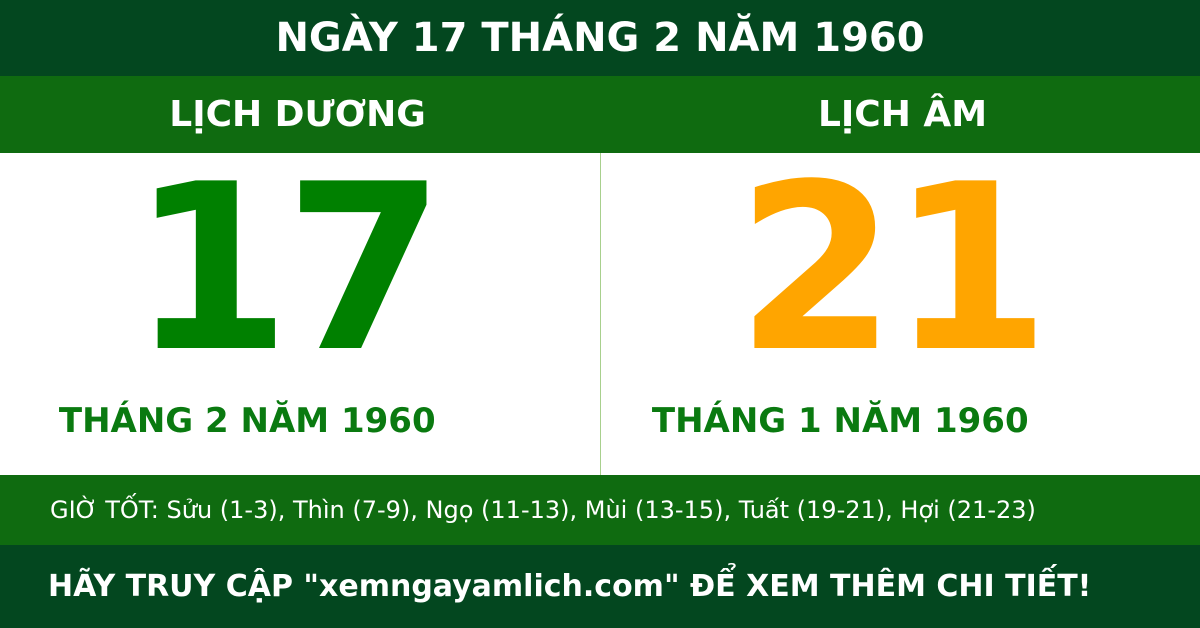 The height and width of the screenshot is (628, 1200). I want to click on page-title: NGÀY 17 THÁNG 2 NĂM 1960, so click(600, 38).